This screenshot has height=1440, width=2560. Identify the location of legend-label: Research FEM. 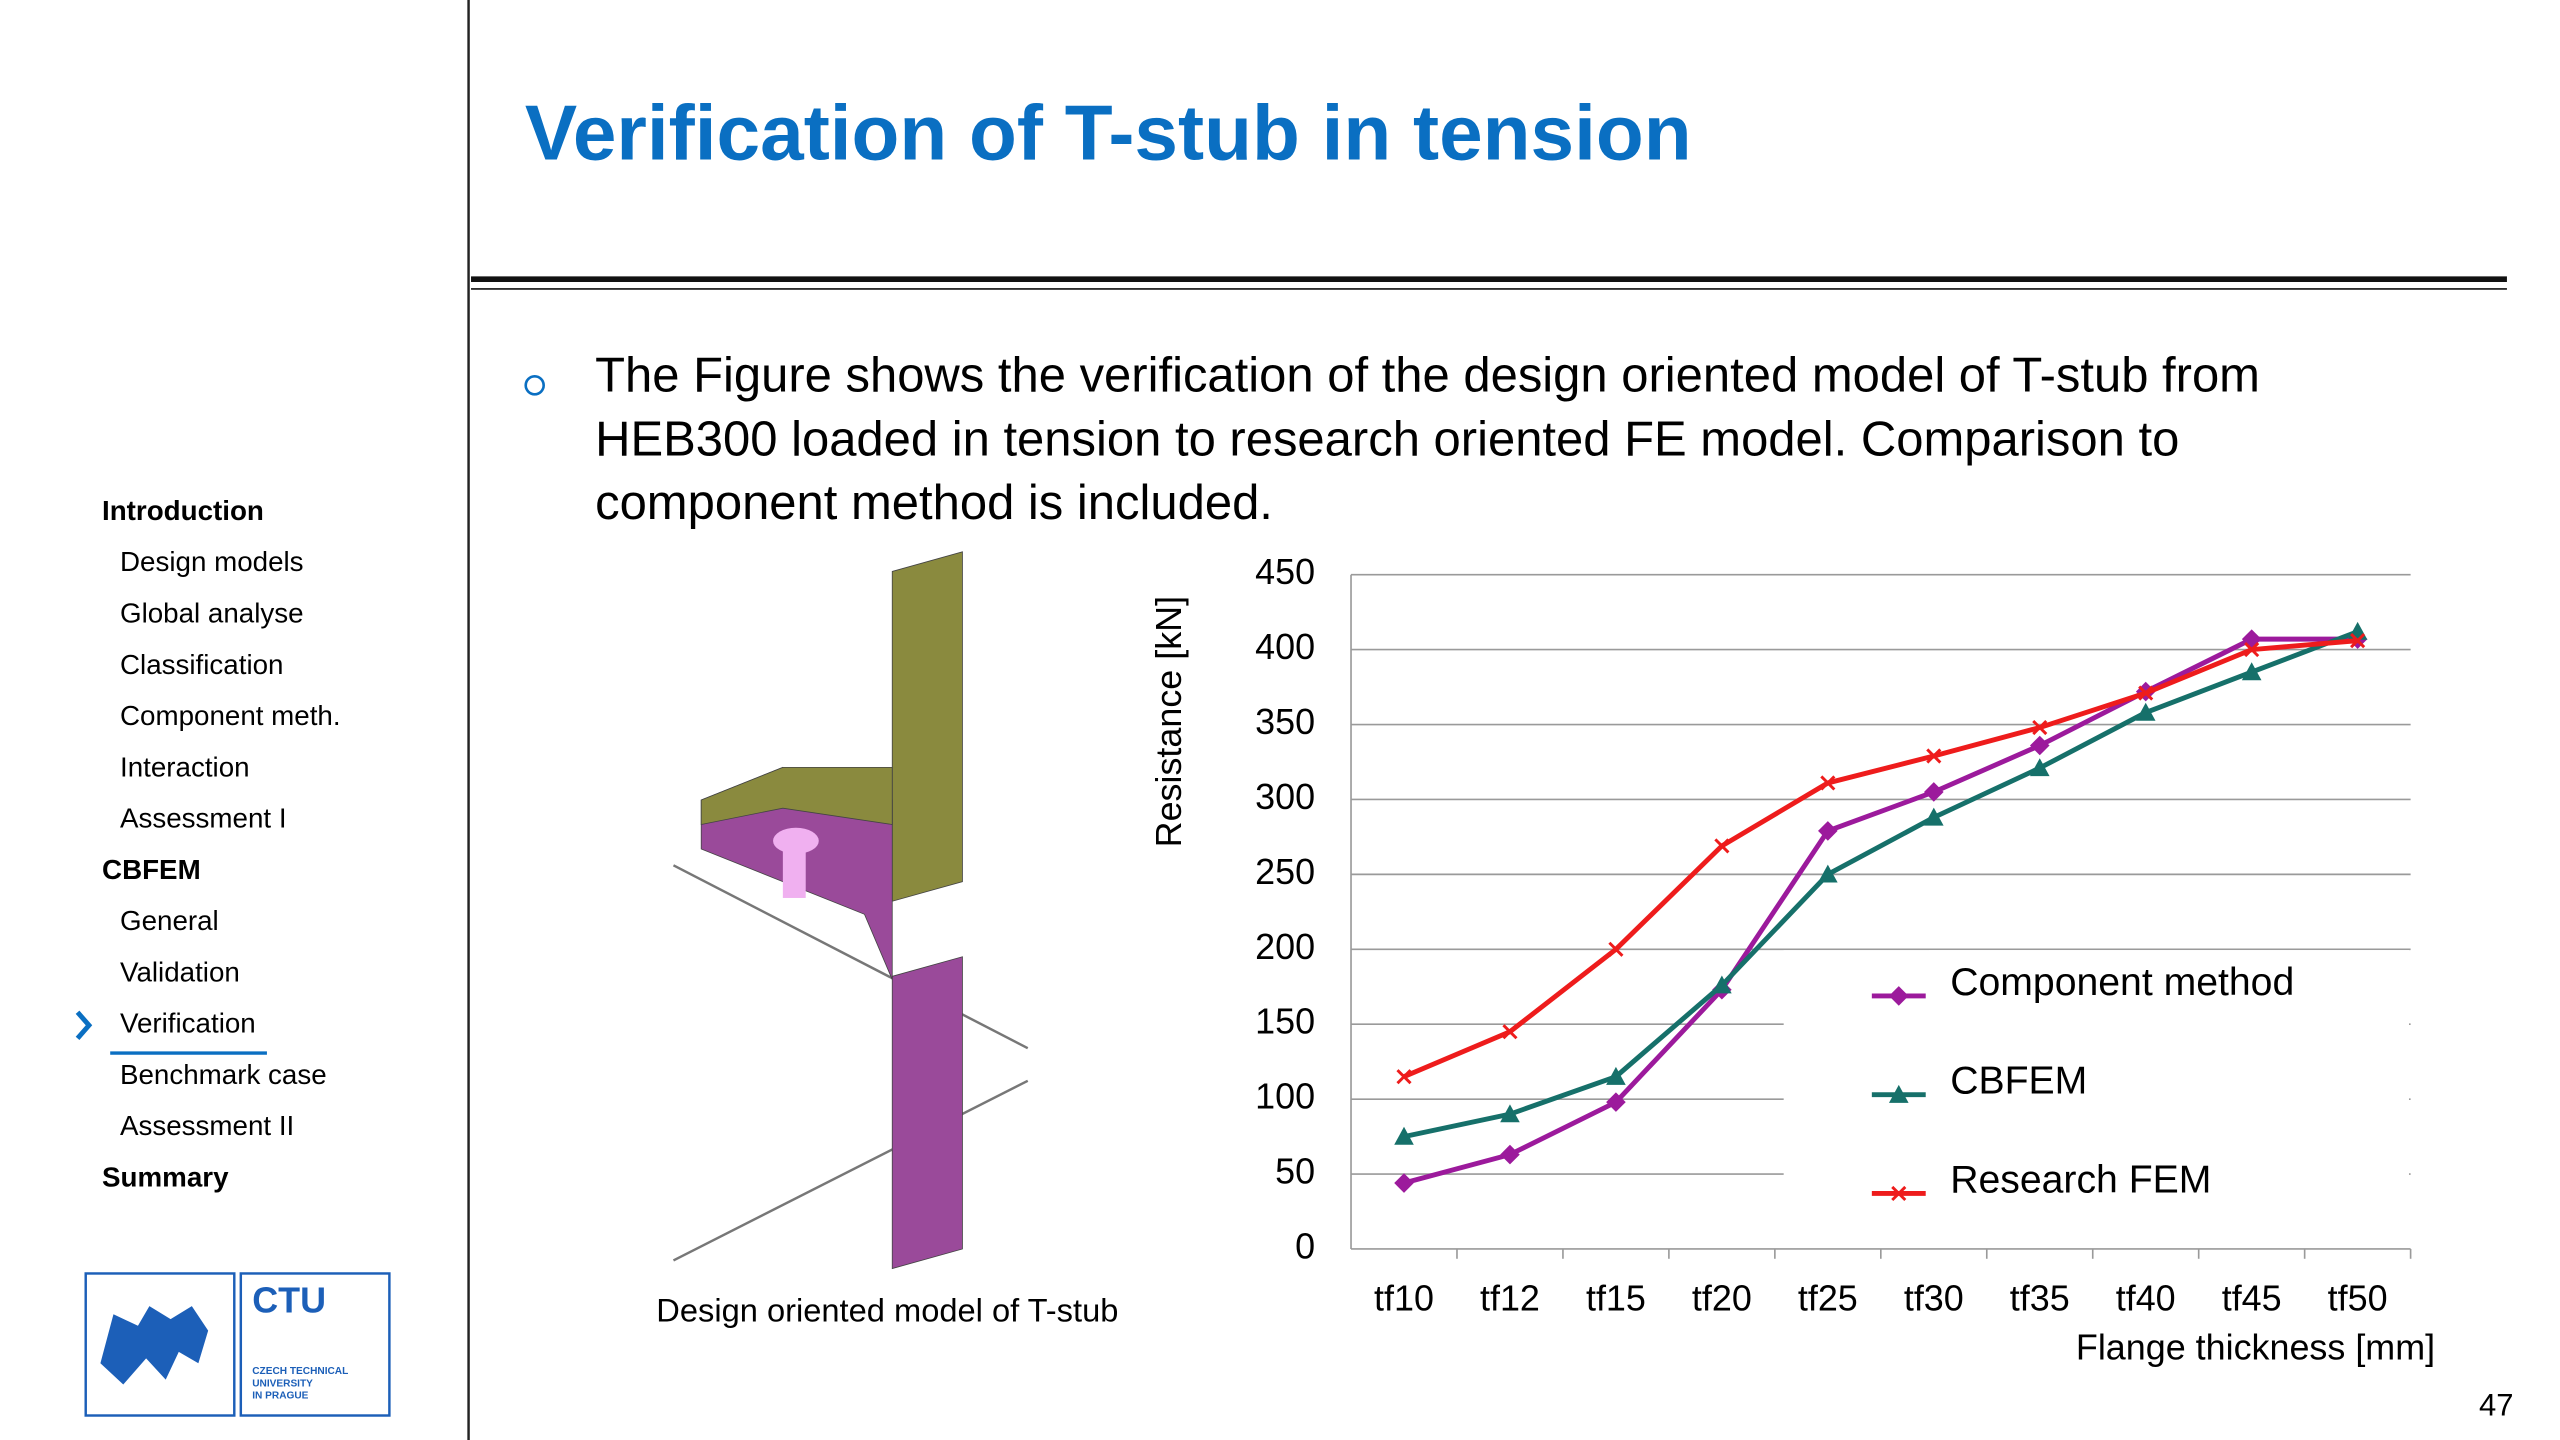
(2080, 1179).